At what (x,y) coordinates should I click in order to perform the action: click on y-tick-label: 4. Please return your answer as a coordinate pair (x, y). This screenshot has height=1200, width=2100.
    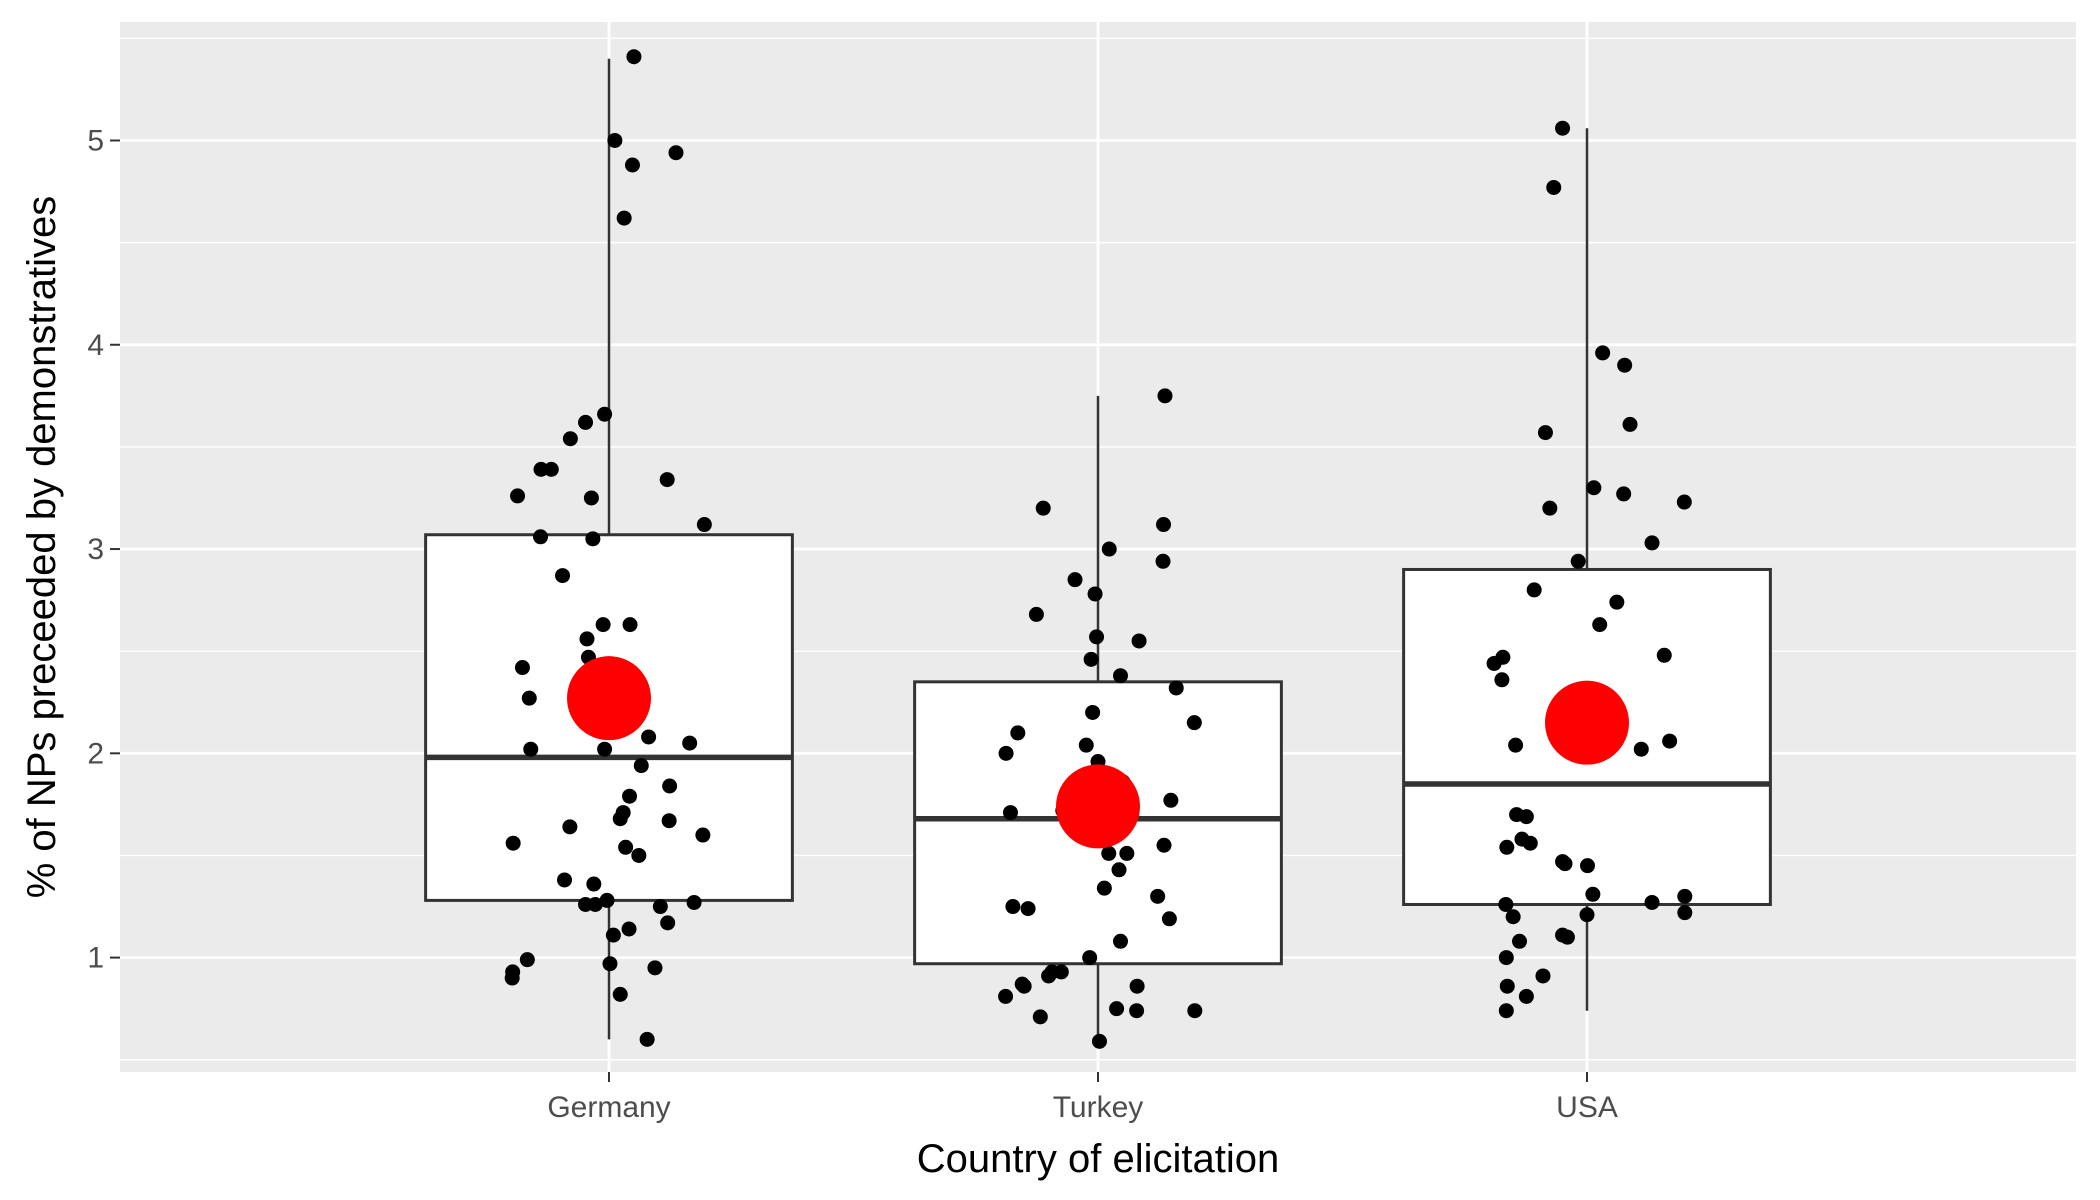
    Looking at the image, I should click on (95, 345).